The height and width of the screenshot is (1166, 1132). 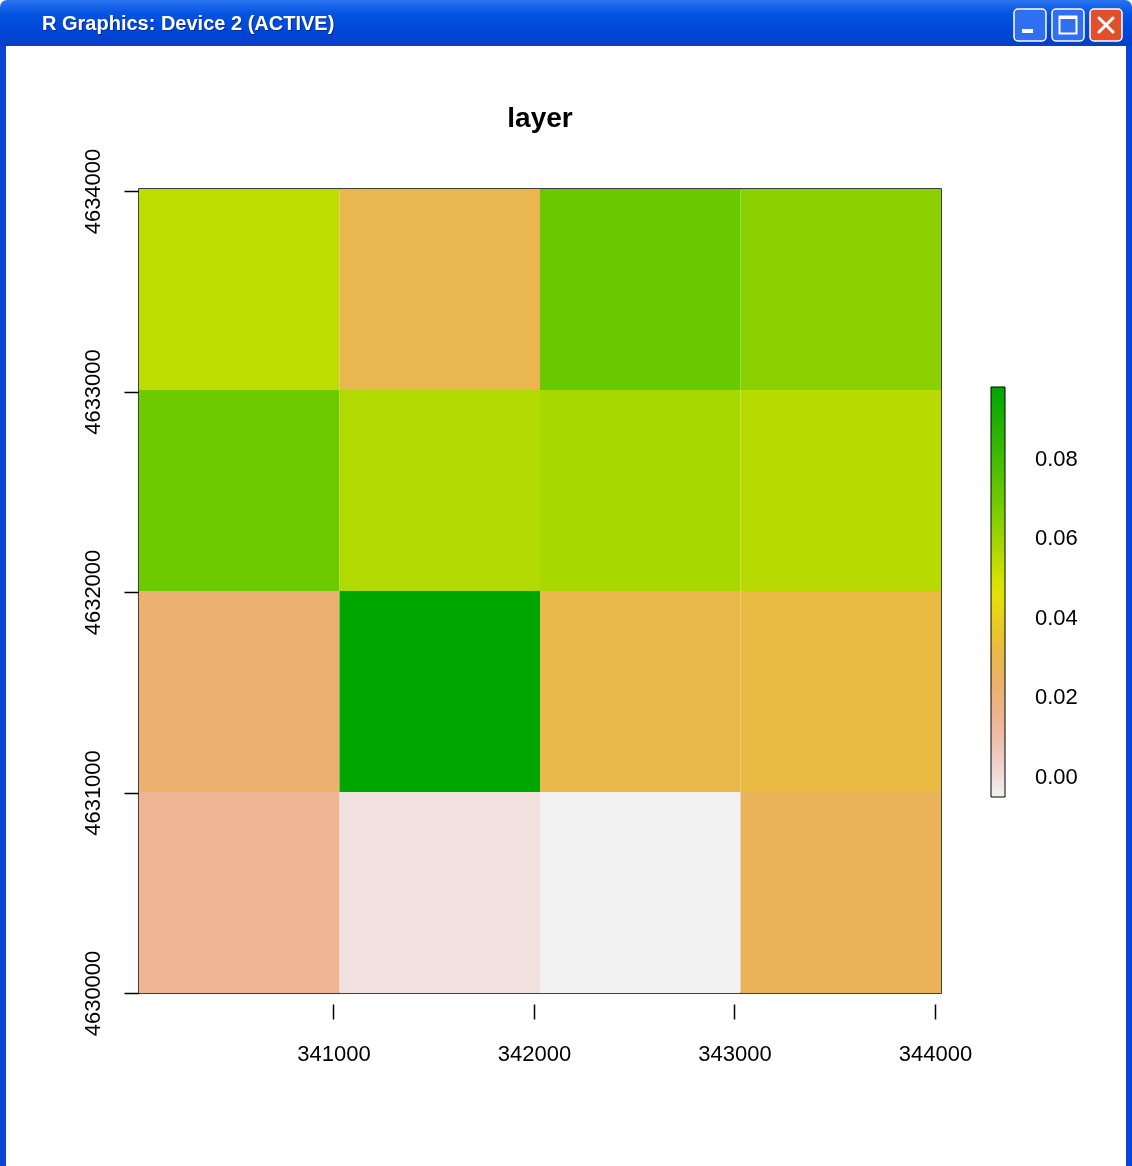 What do you see at coordinates (1056, 458) in the screenshot?
I see `color-bar-label: 0.08` at bounding box center [1056, 458].